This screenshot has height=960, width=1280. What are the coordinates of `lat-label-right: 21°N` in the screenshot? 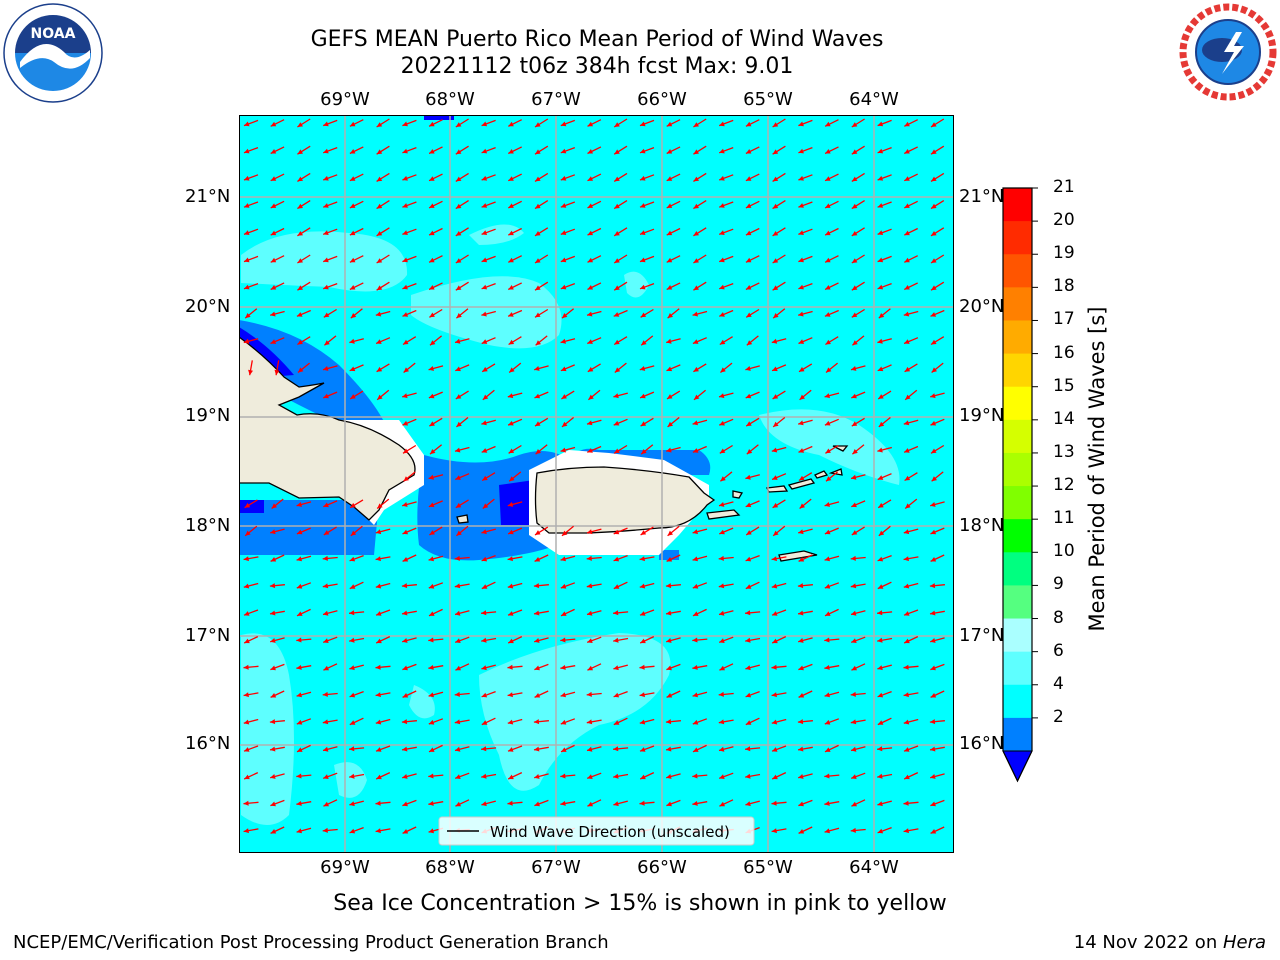 It's located at (982, 196).